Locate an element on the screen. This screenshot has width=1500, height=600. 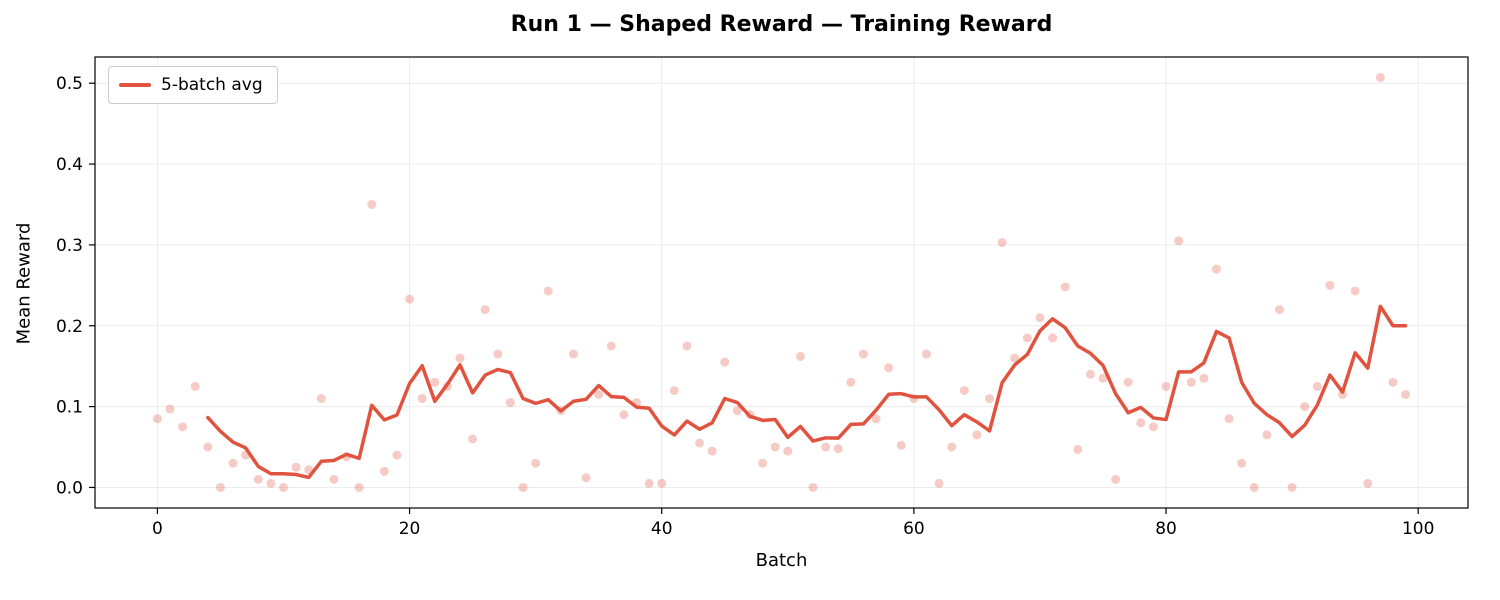
svg-text: 0 is located at coordinates (157, 529).